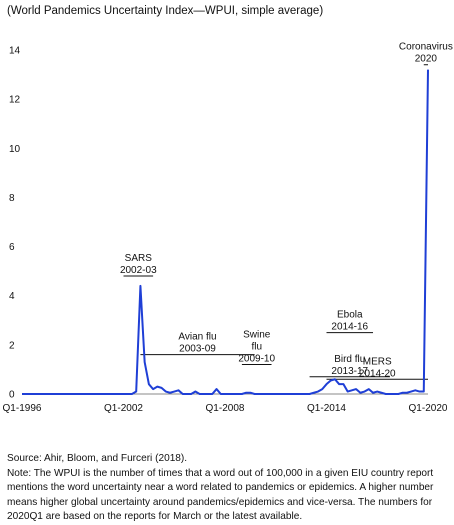 Image resolution: width=454 pixels, height=525 pixels. I want to click on annotation-label: Avian flu, so click(197, 337).